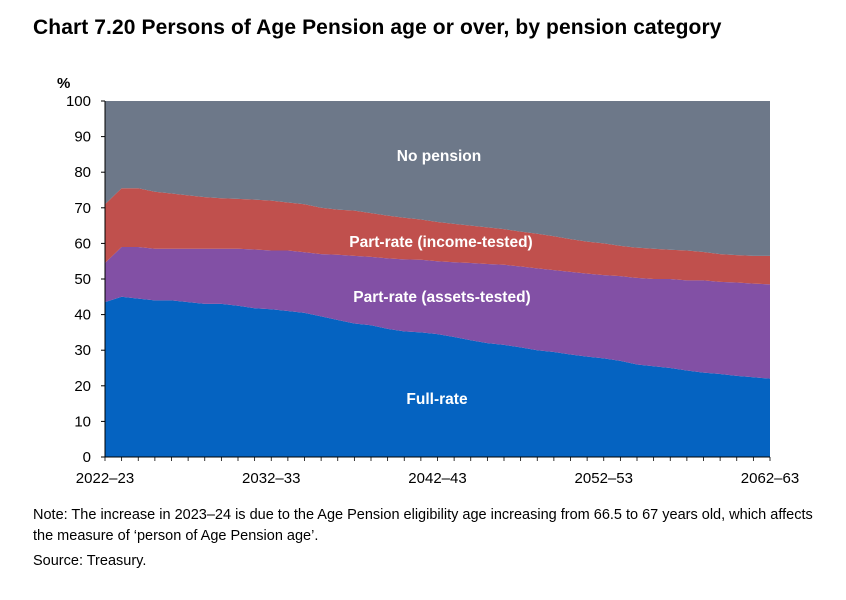  I want to click on label-full-rate: Full-rate, so click(437, 399).